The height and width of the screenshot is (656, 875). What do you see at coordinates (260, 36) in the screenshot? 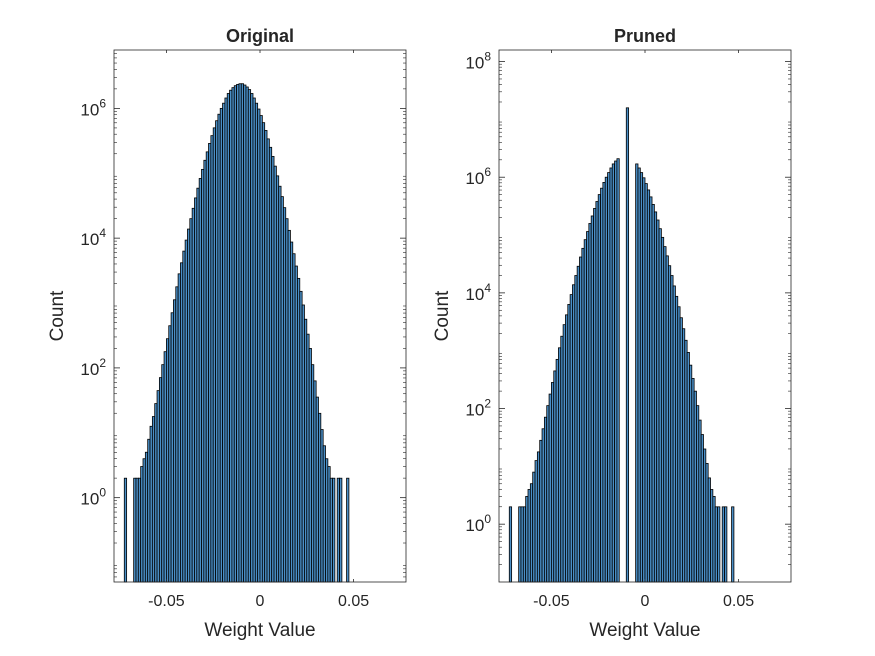
I see `chart-title: Original` at bounding box center [260, 36].